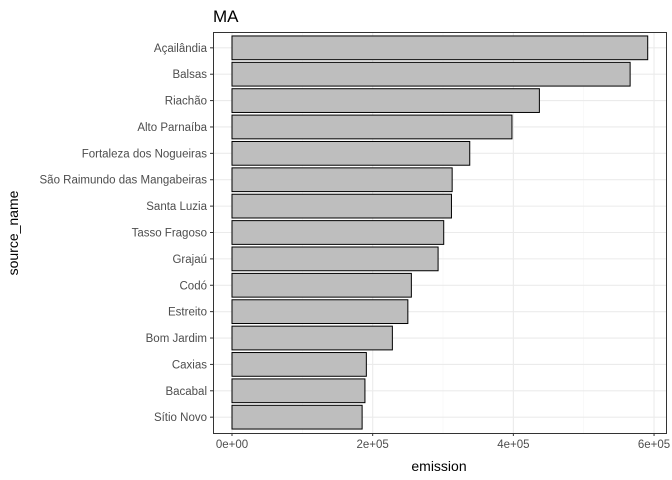 The width and height of the screenshot is (672, 480). Describe the element at coordinates (232, 445) in the screenshot. I see `x-tick-label: 0e+00` at that location.